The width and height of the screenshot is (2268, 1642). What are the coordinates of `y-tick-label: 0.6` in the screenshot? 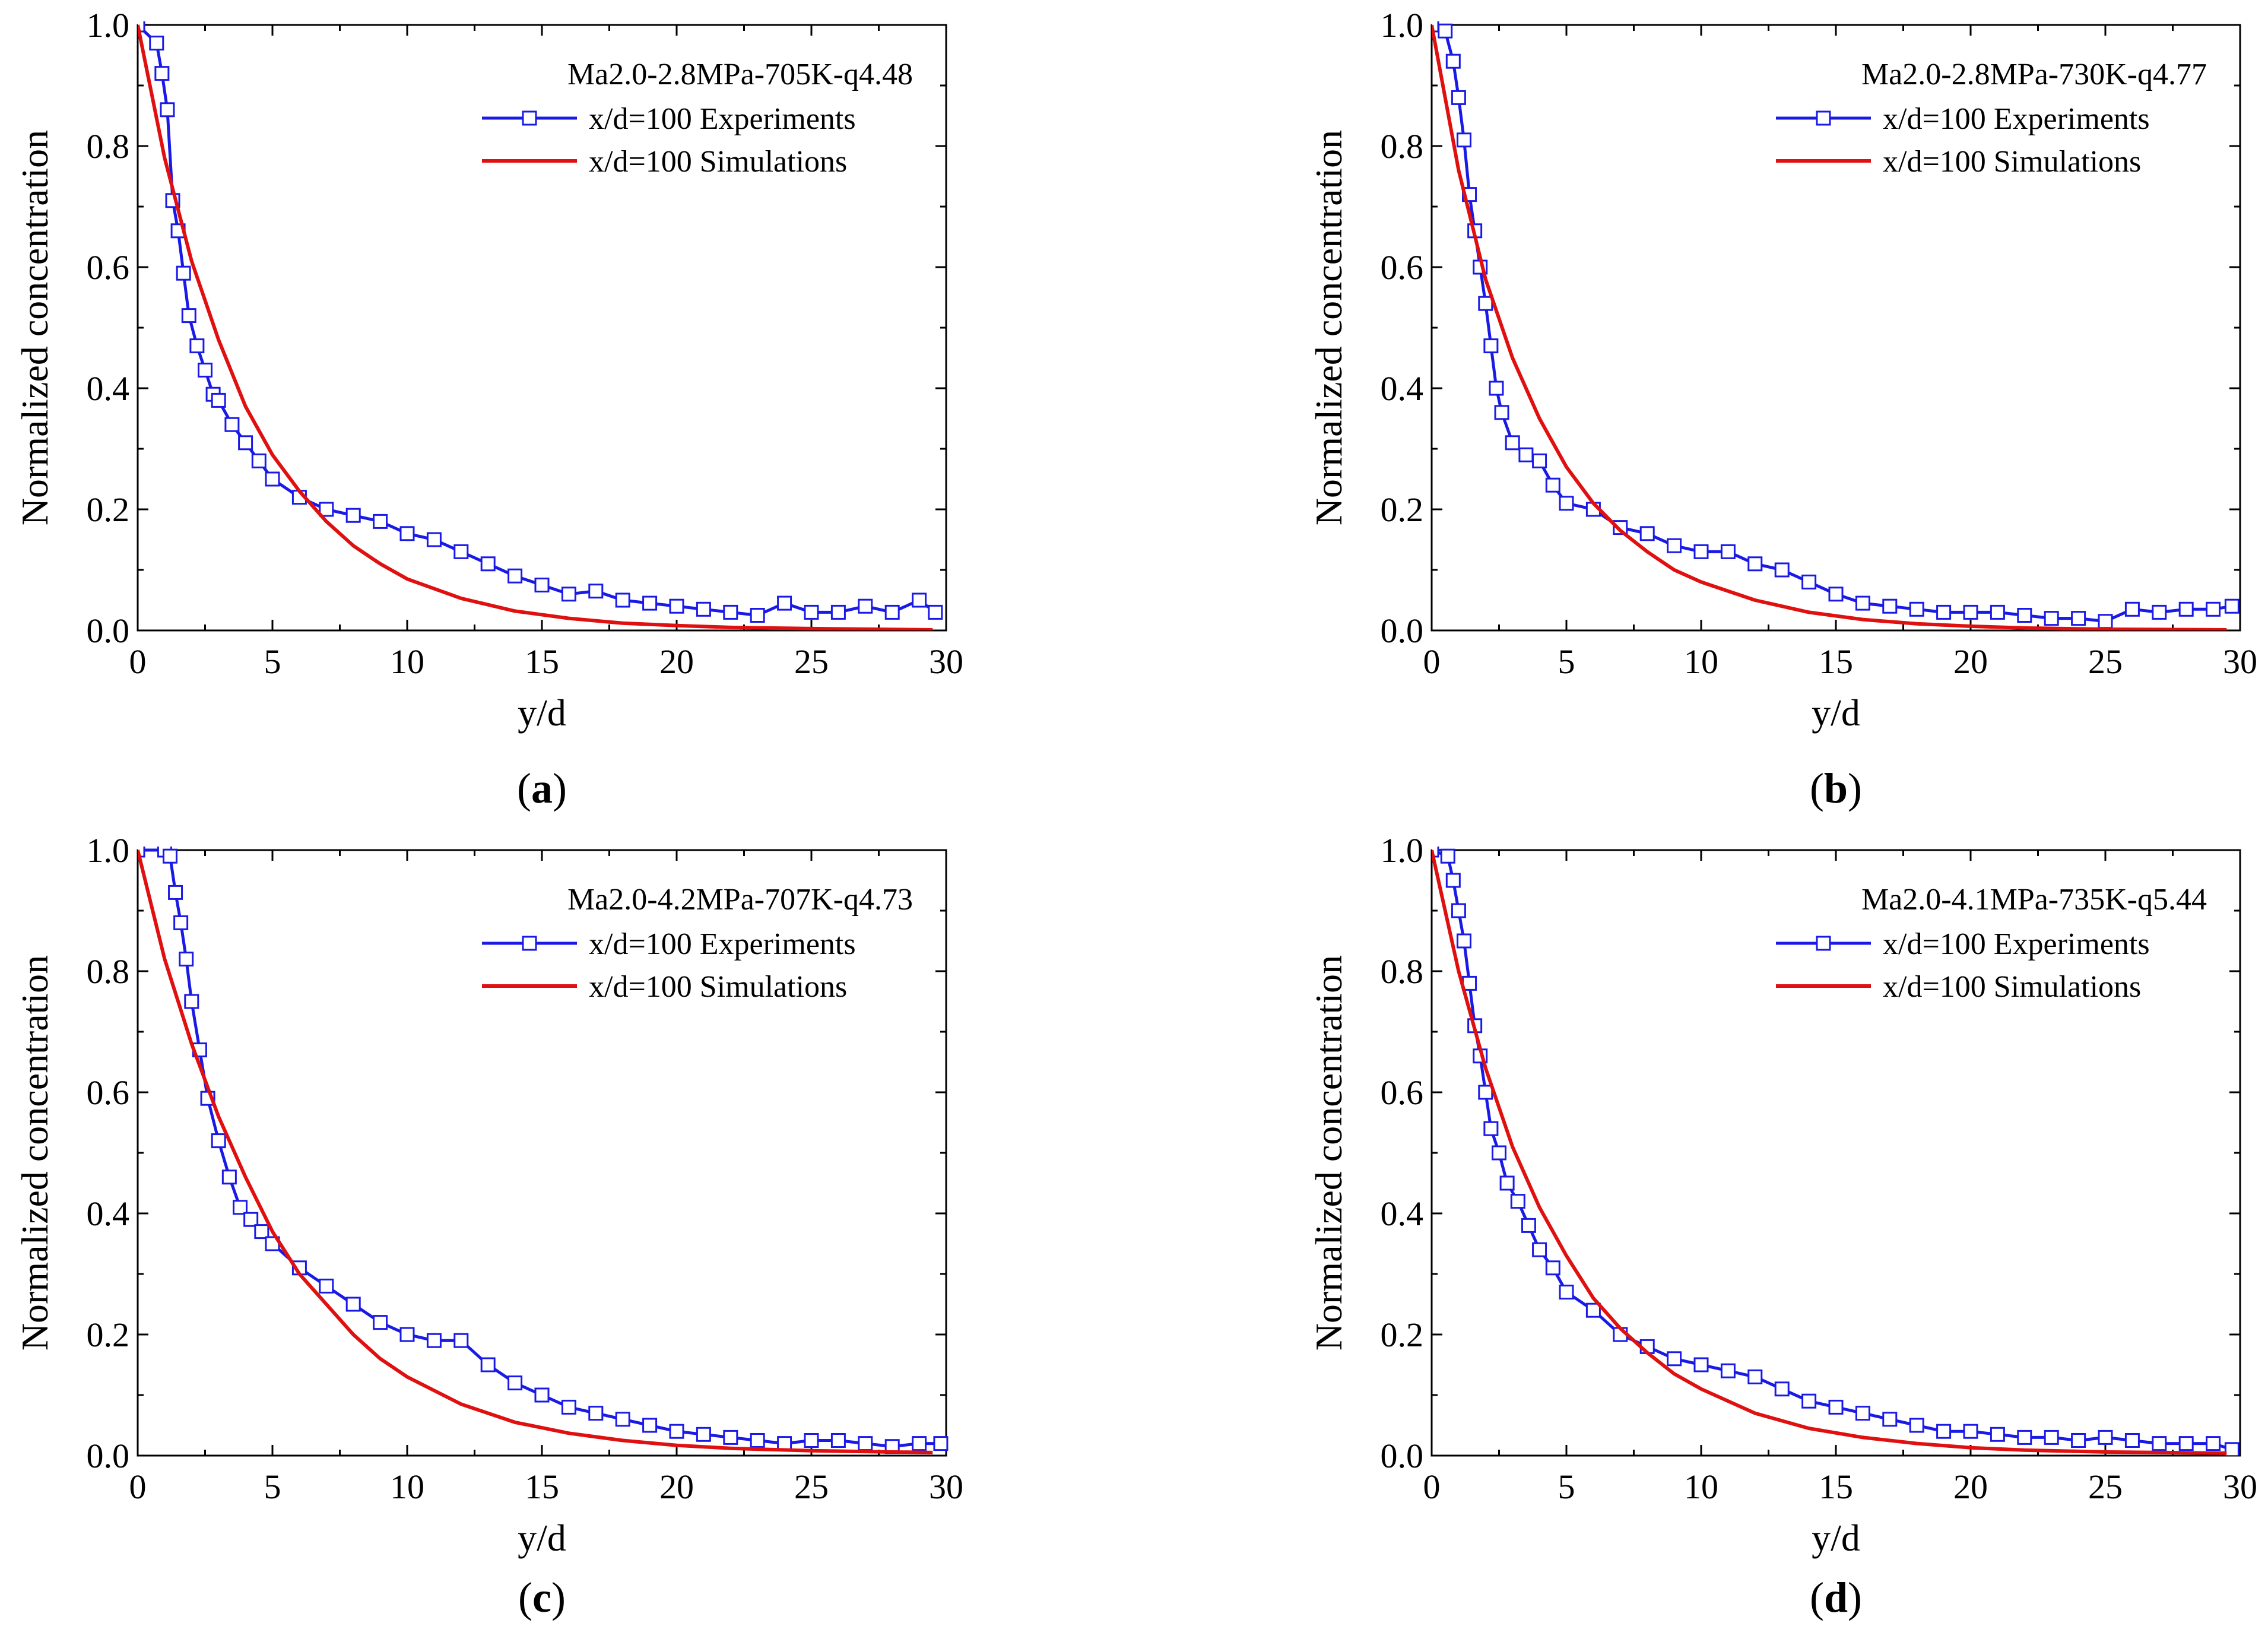 It's located at (1403, 1092).